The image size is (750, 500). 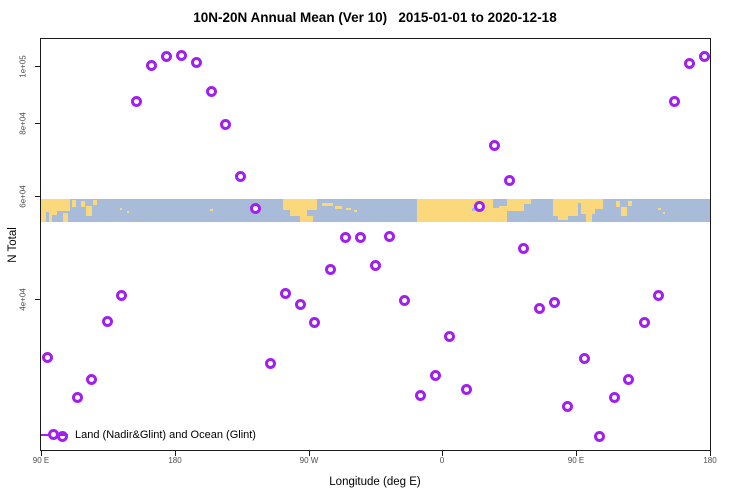 What do you see at coordinates (23, 196) in the screenshot?
I see `y-tick-label: 6e+04` at bounding box center [23, 196].